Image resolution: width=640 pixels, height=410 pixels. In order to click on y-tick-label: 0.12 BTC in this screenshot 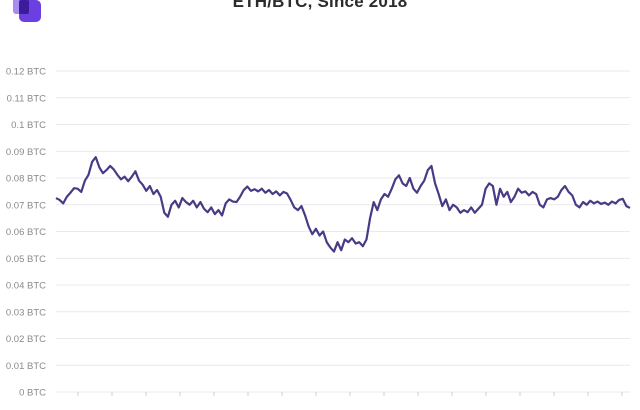, I will do `click(26, 72)`.